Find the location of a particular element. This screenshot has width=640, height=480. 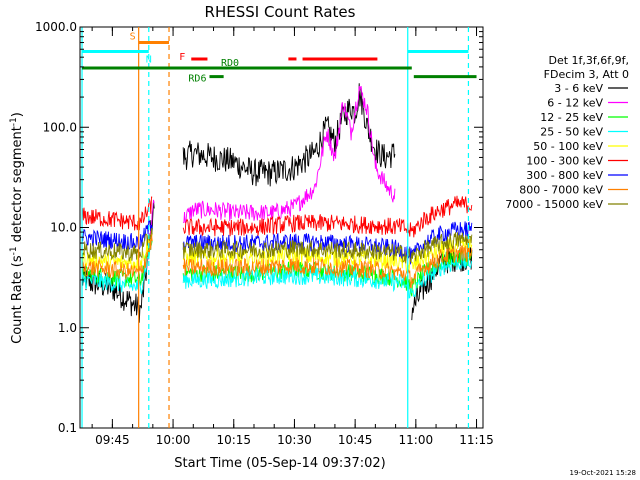

legend-label-0: 3 - 6 keV is located at coordinates (578, 88).